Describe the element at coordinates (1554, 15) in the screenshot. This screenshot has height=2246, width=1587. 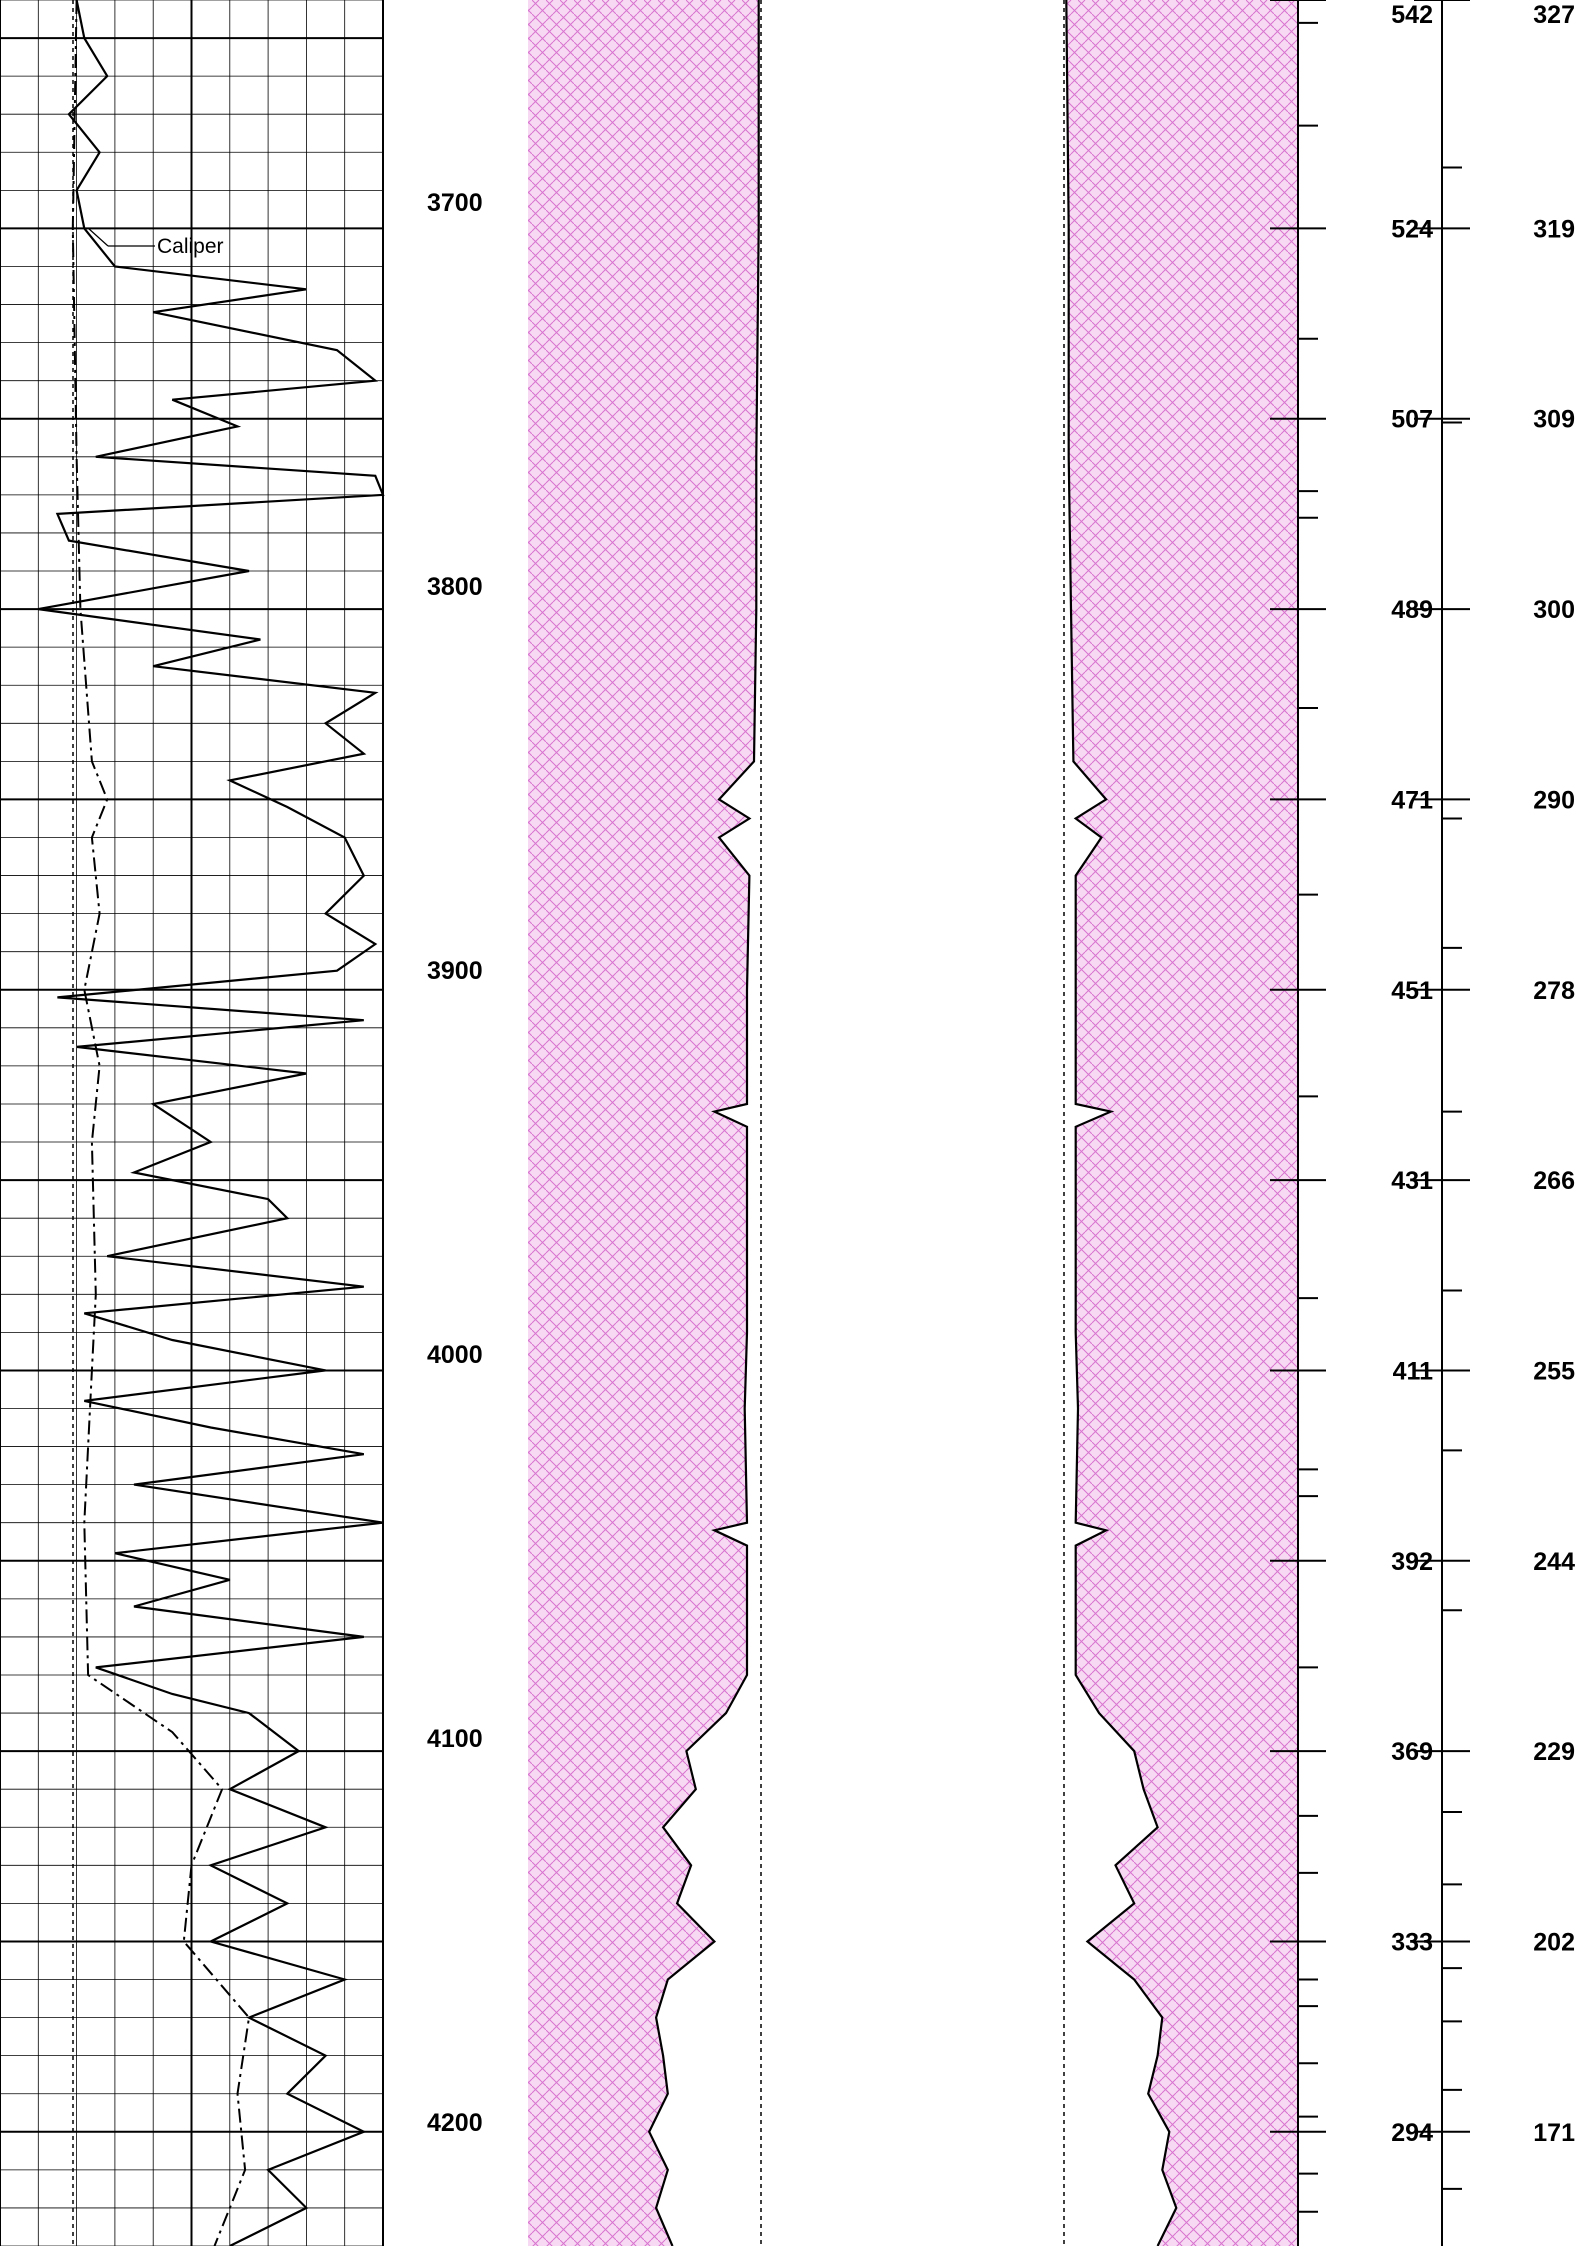
I see `scale-tick-label: 327` at that location.